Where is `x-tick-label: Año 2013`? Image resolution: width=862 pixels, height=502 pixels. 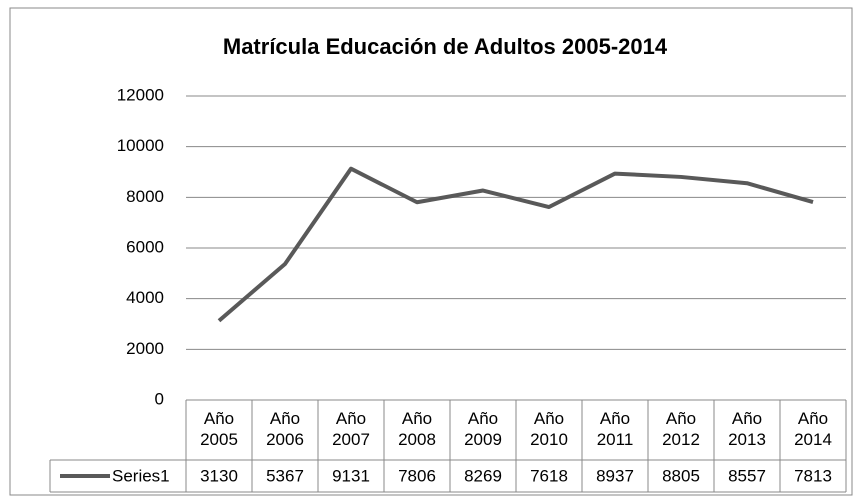 x-tick-label: Año 2013 is located at coordinates (747, 429).